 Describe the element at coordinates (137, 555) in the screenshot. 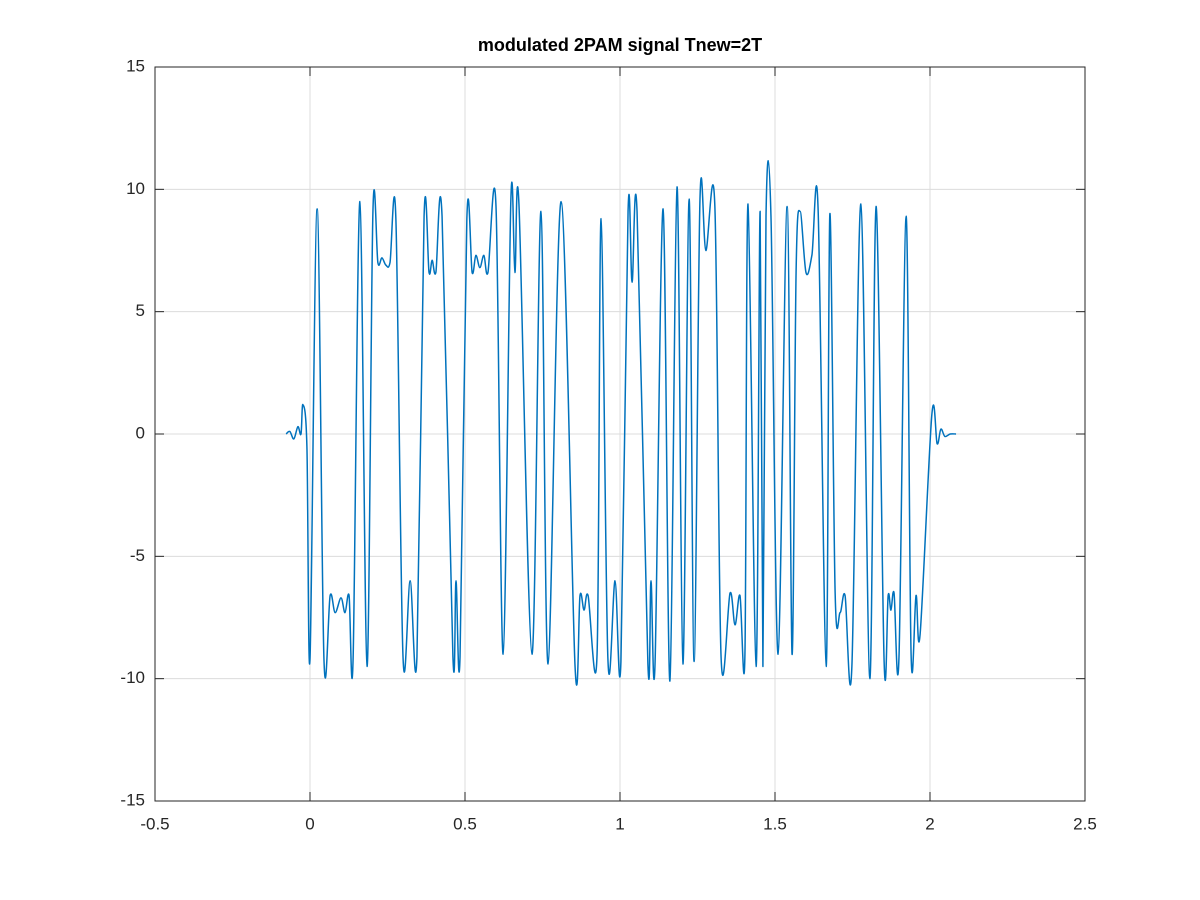

I see `y-tick-label: -5` at that location.